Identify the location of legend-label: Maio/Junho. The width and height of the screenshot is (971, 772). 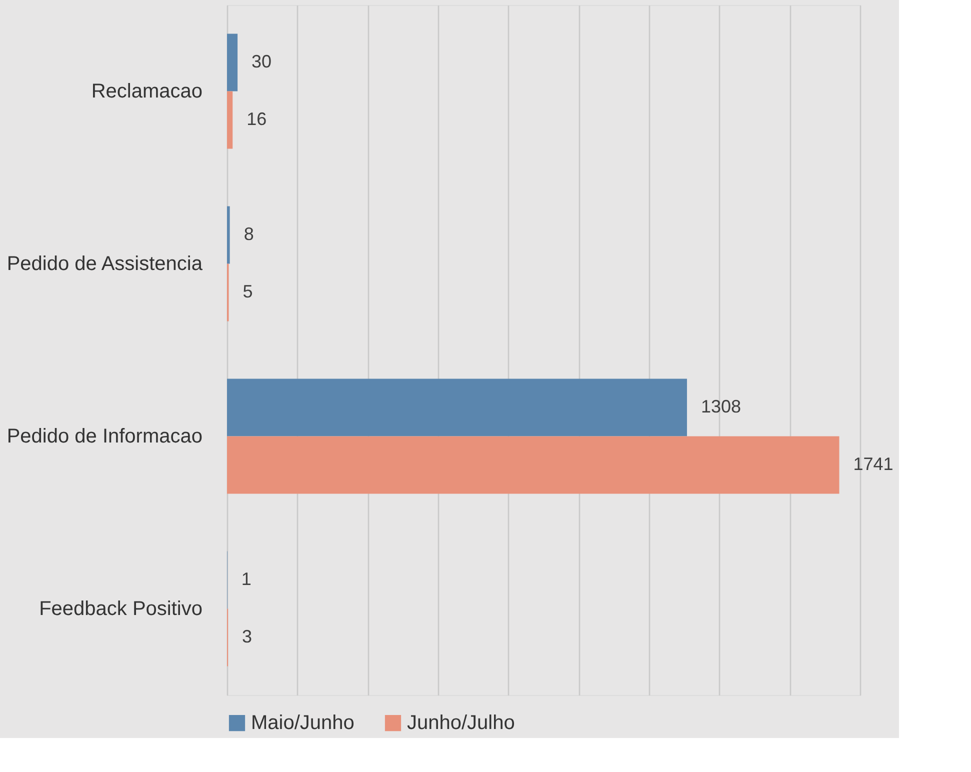
(302, 723).